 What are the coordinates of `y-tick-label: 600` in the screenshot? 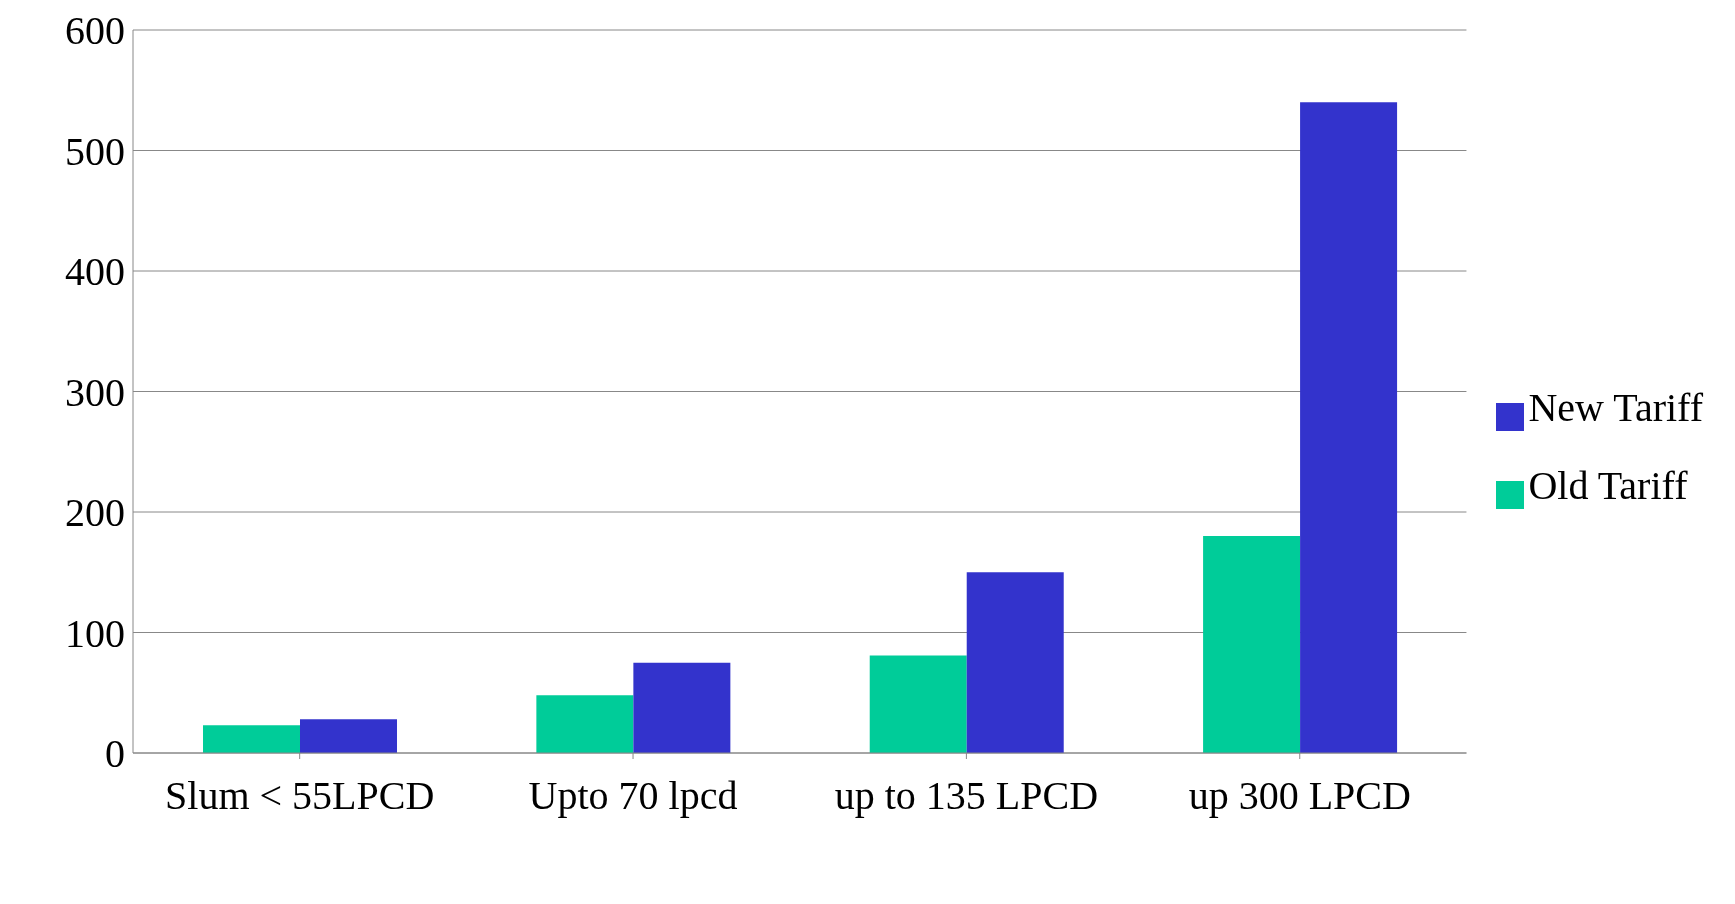 It's located at (95, 31).